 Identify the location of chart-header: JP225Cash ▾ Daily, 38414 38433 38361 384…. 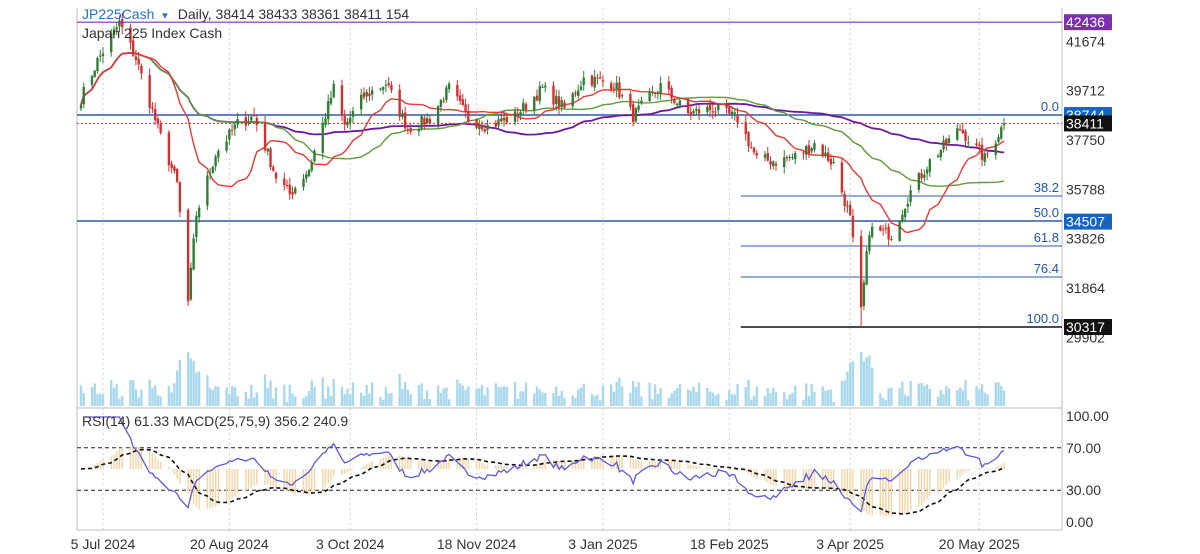
(245, 23).